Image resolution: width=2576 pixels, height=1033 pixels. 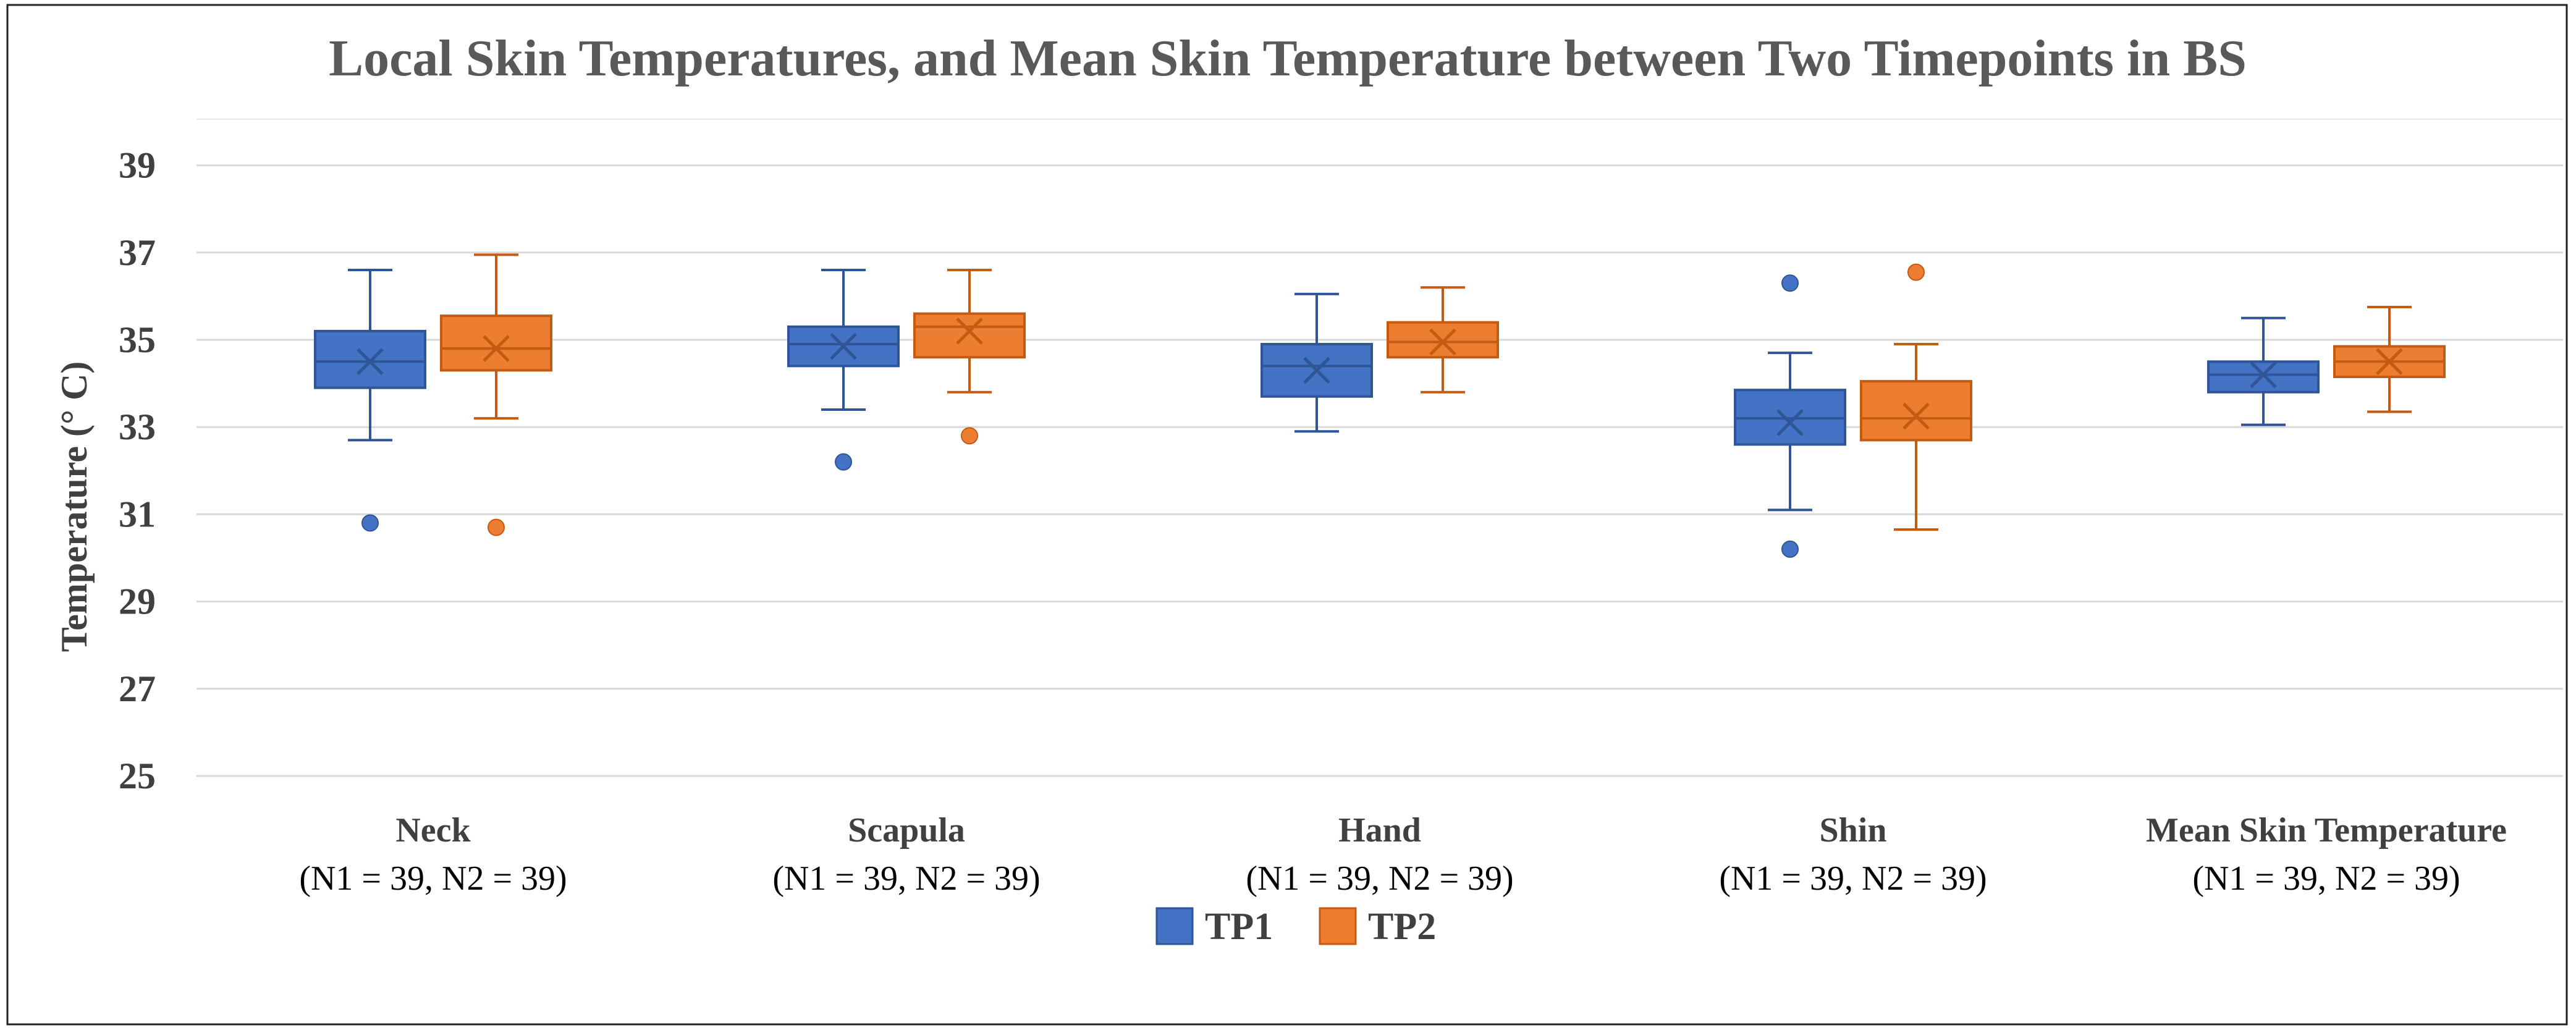 What do you see at coordinates (1853, 830) in the screenshot?
I see `category-label: Shin` at bounding box center [1853, 830].